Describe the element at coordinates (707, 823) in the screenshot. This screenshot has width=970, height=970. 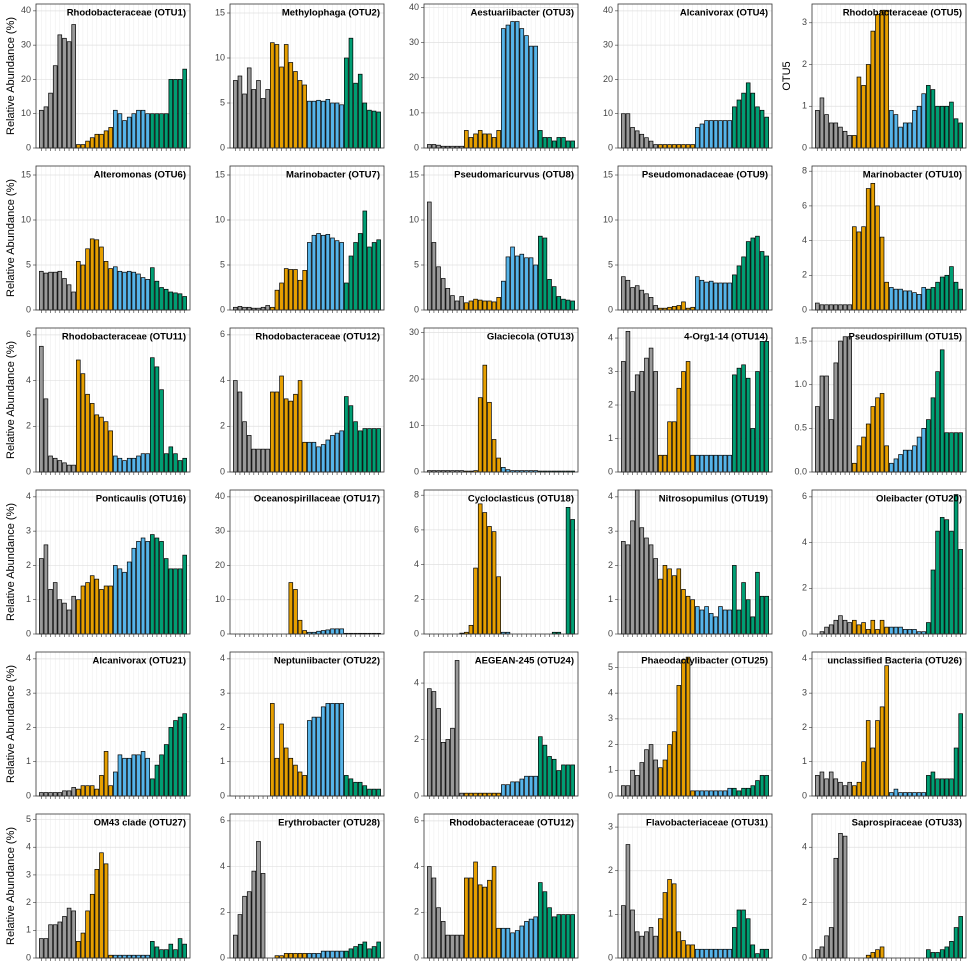
I see `panel-title: Flavobacteriaceae (OTU31)` at that location.